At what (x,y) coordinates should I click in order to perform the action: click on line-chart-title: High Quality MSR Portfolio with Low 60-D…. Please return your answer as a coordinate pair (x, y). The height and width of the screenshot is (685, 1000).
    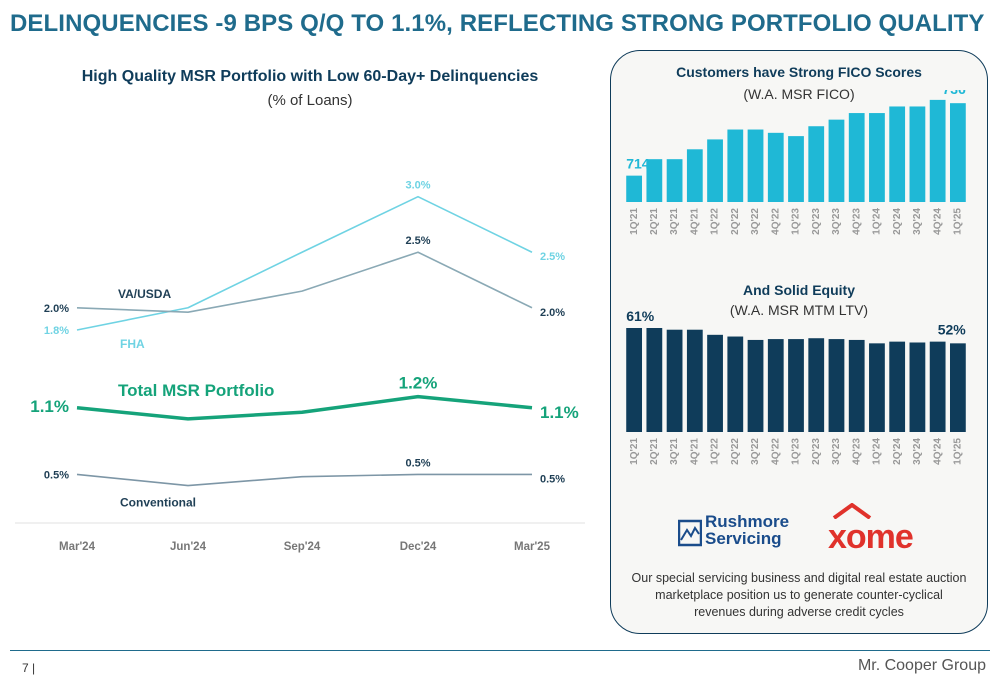
    Looking at the image, I should click on (310, 76).